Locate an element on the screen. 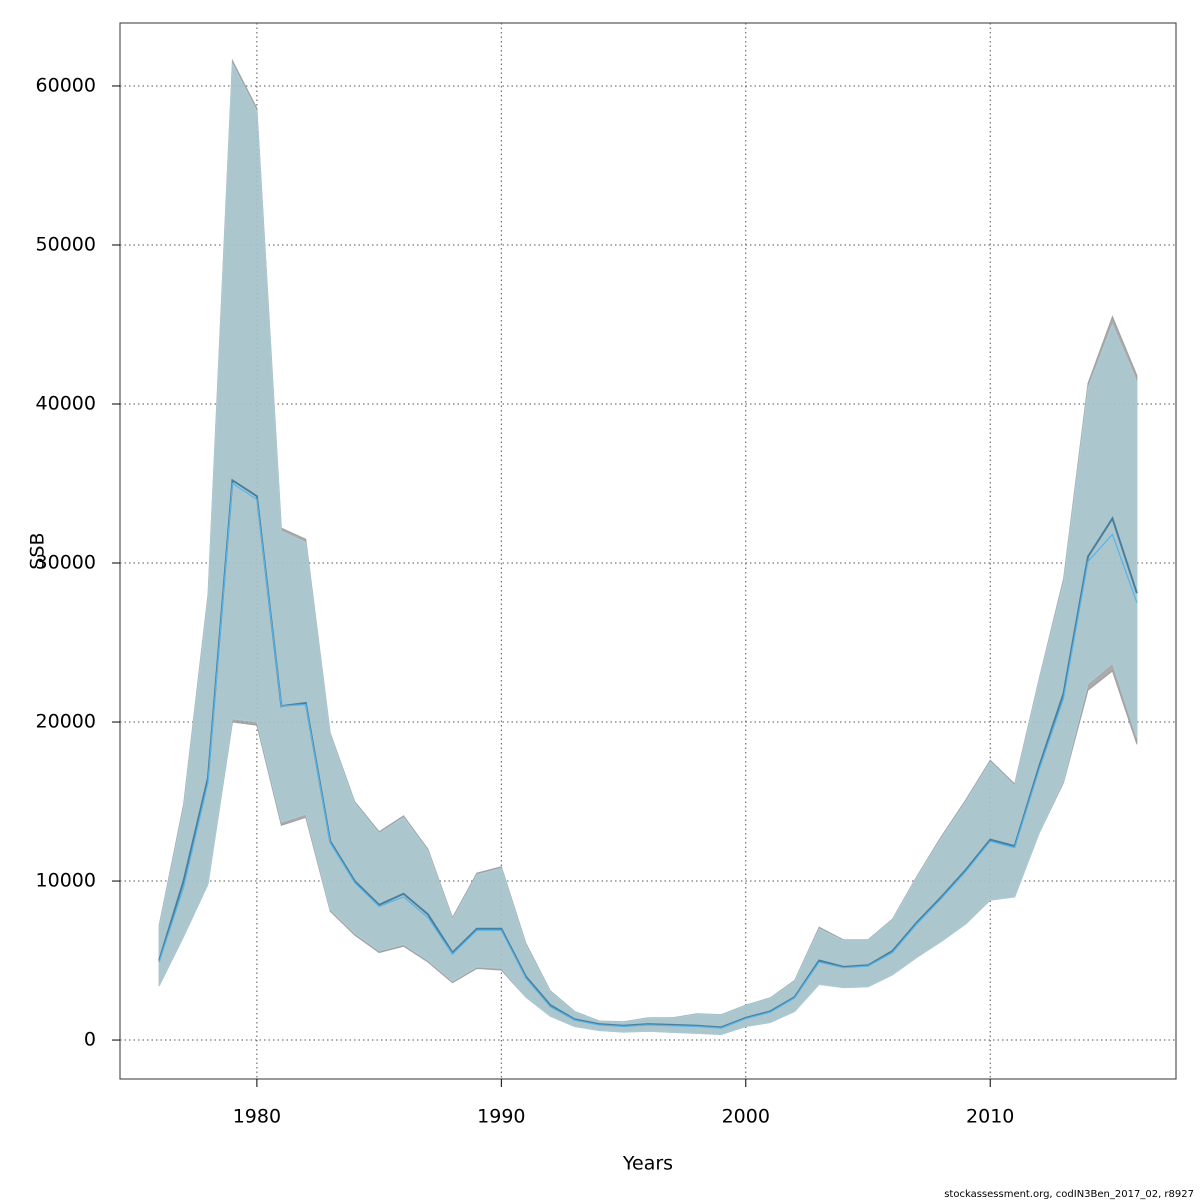 The image size is (1200, 1200). x-axis-label: Years is located at coordinates (647, 1164).